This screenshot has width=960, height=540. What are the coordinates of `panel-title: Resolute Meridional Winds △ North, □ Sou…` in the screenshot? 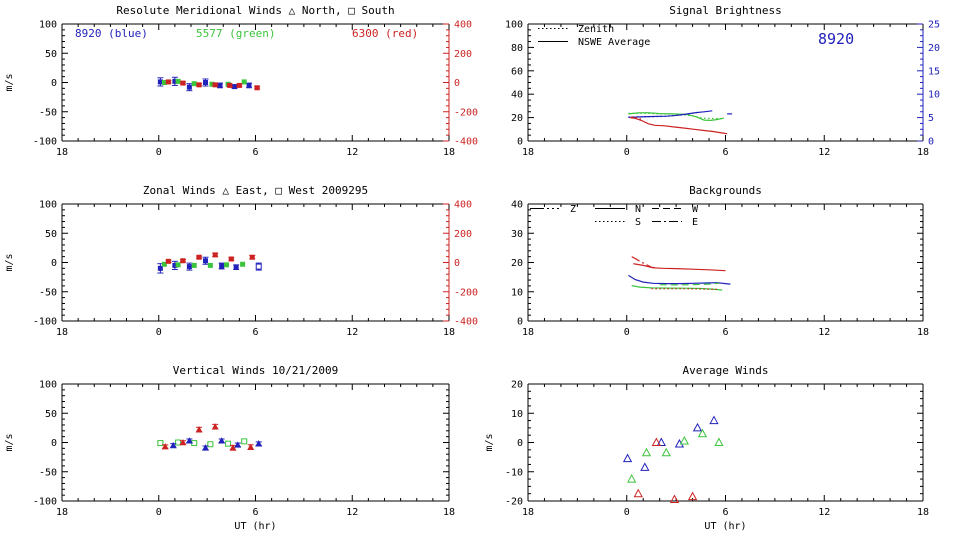 It's located at (255, 10).